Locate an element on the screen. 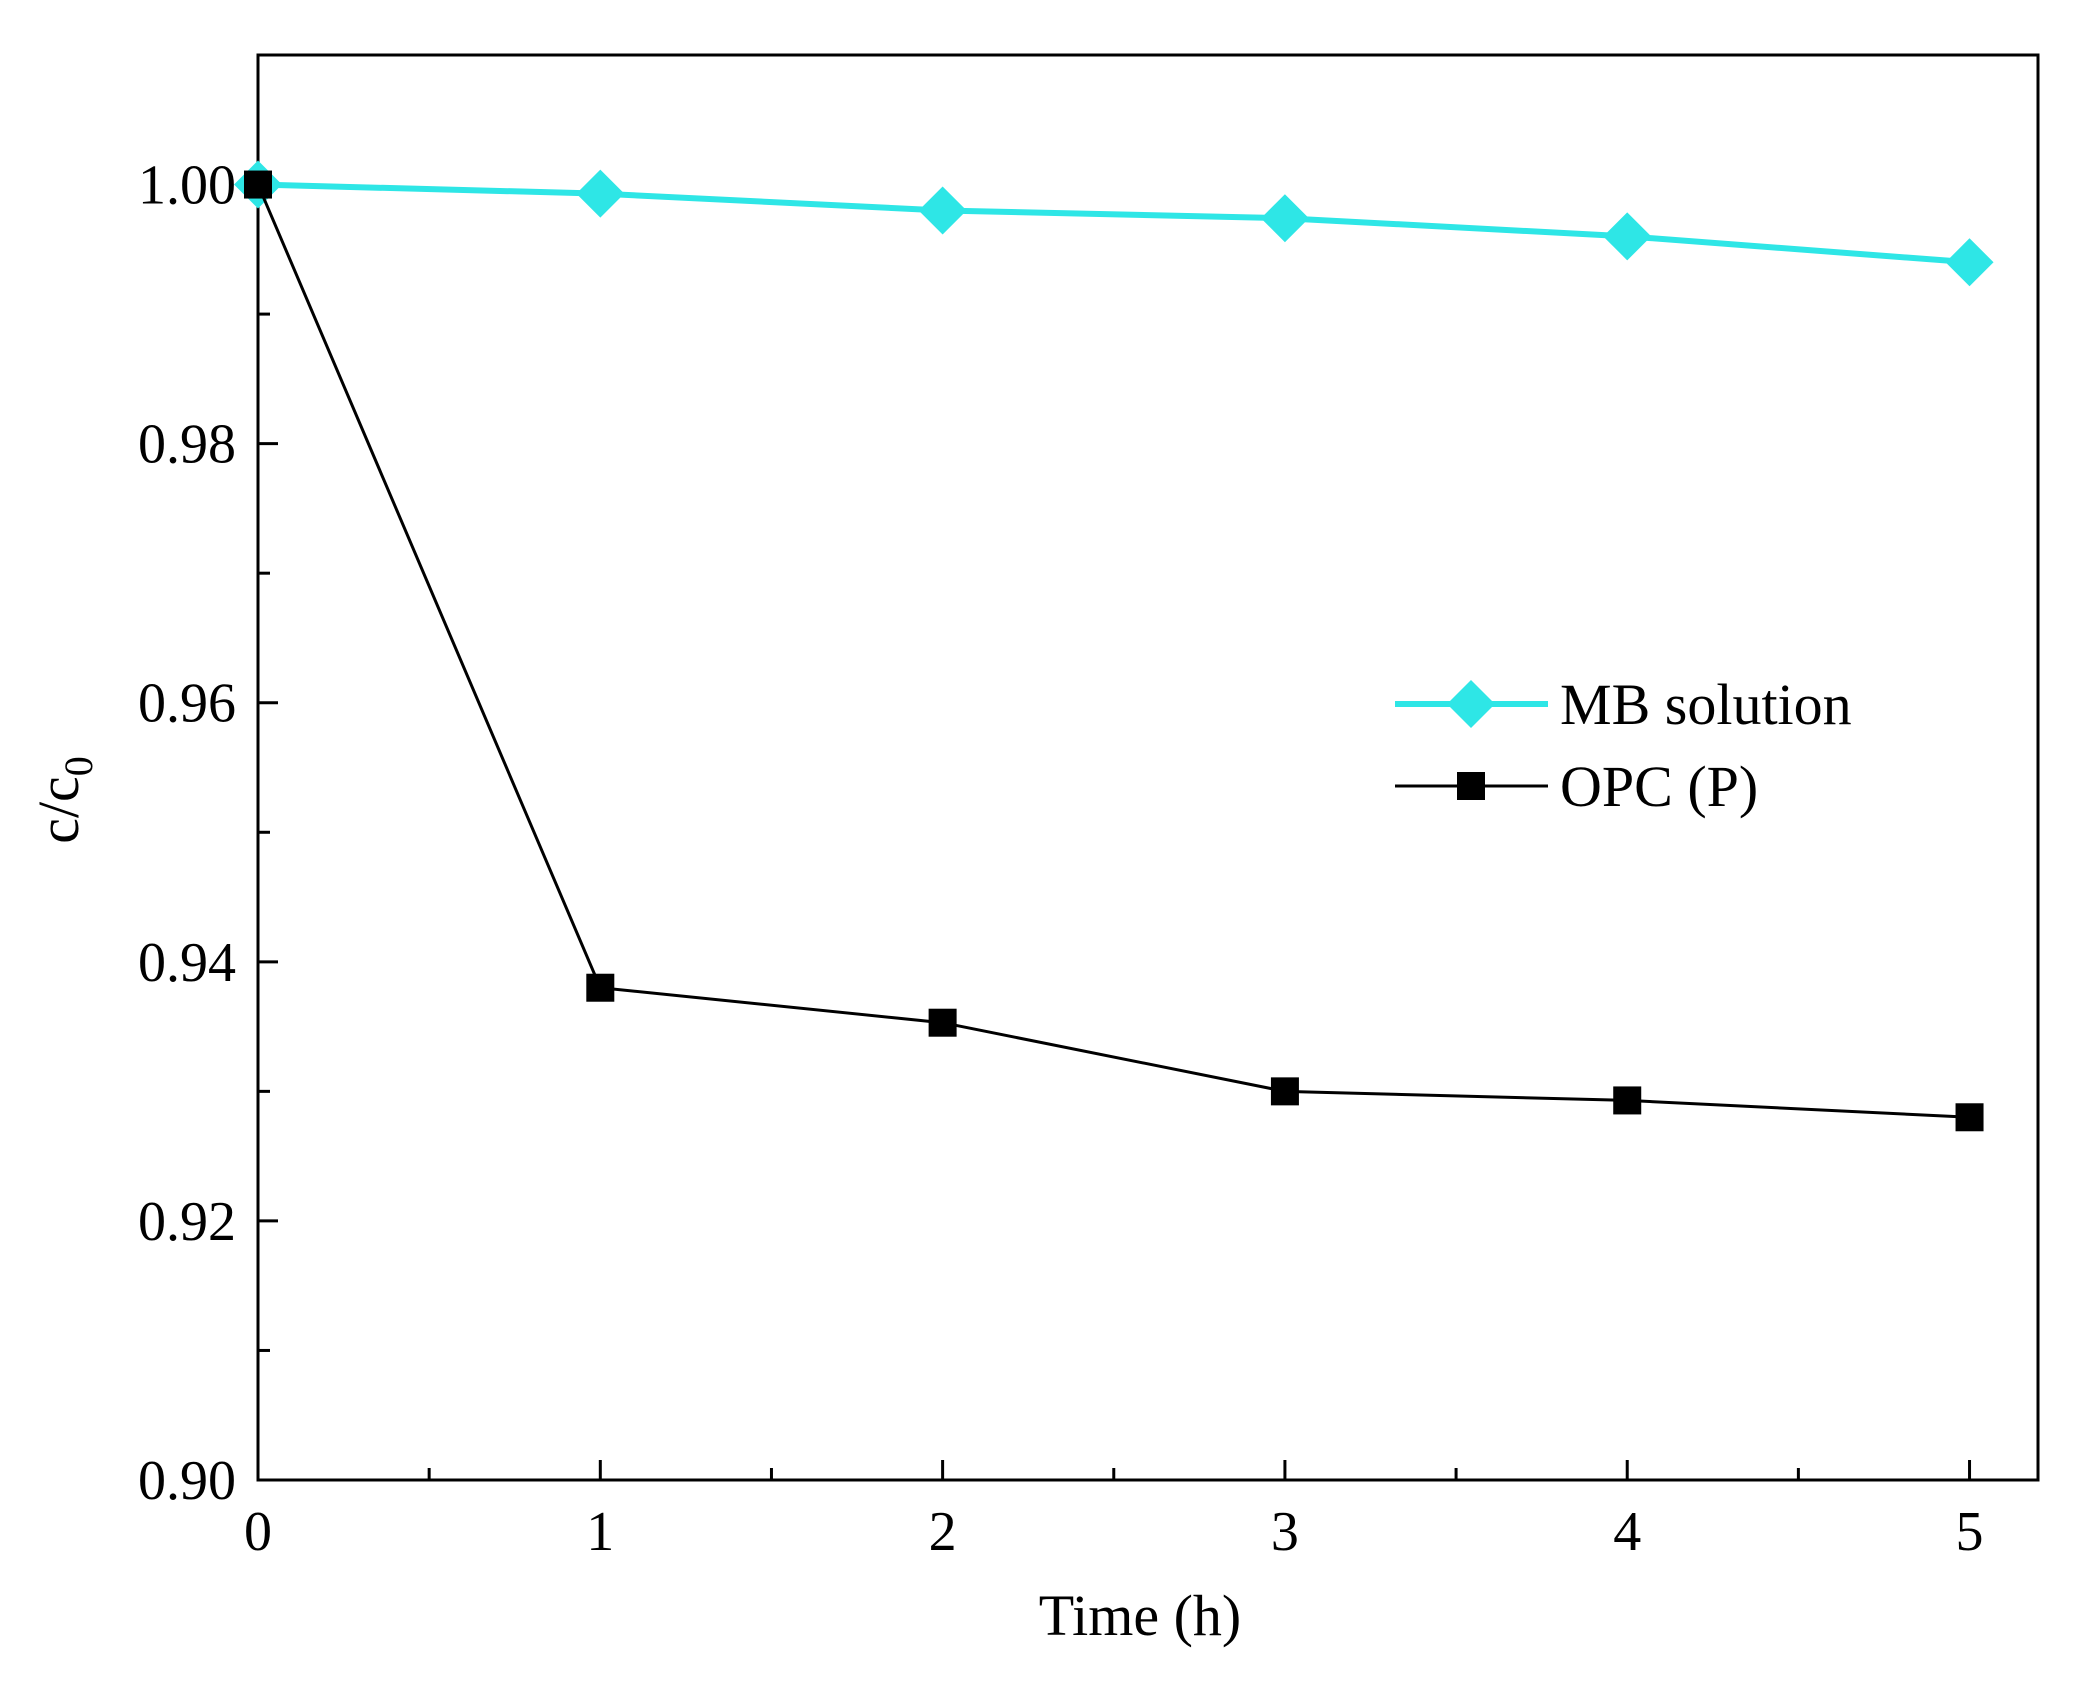 The height and width of the screenshot is (1696, 2099). y-axis-title-subscript: 0 is located at coordinates (78, 766).